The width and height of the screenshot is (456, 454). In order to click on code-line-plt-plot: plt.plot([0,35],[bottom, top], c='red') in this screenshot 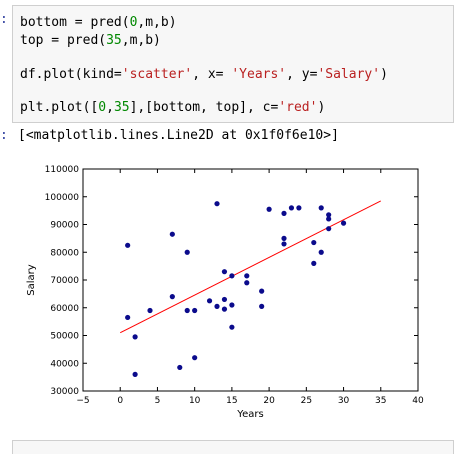, I will do `click(172, 107)`.